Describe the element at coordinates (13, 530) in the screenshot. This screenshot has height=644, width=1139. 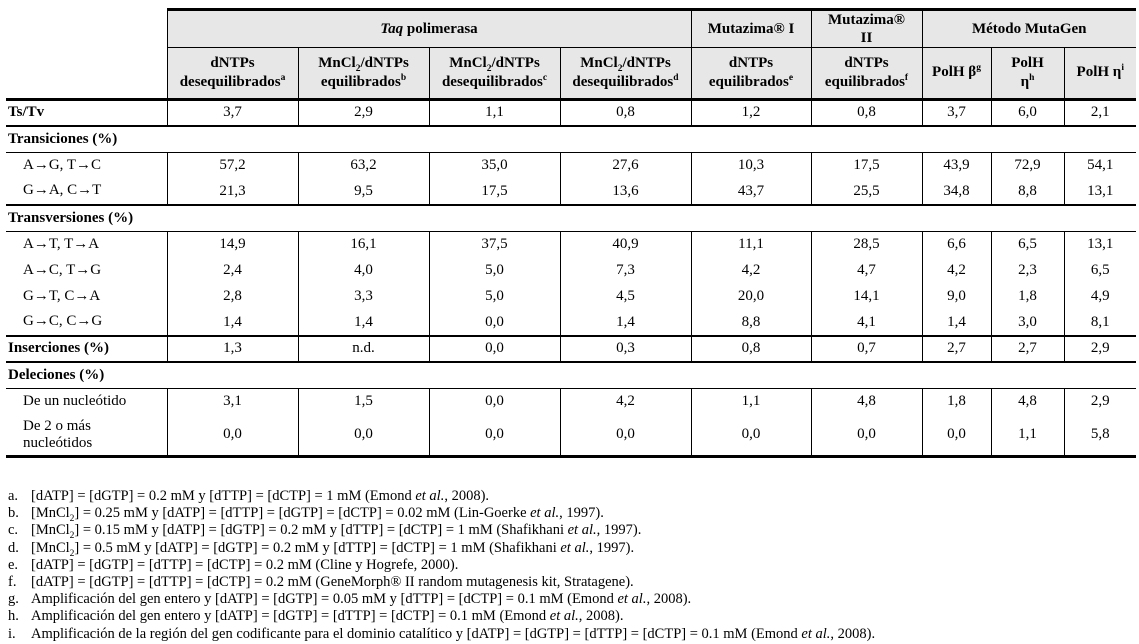
I see `footnote-marker: c.` at that location.